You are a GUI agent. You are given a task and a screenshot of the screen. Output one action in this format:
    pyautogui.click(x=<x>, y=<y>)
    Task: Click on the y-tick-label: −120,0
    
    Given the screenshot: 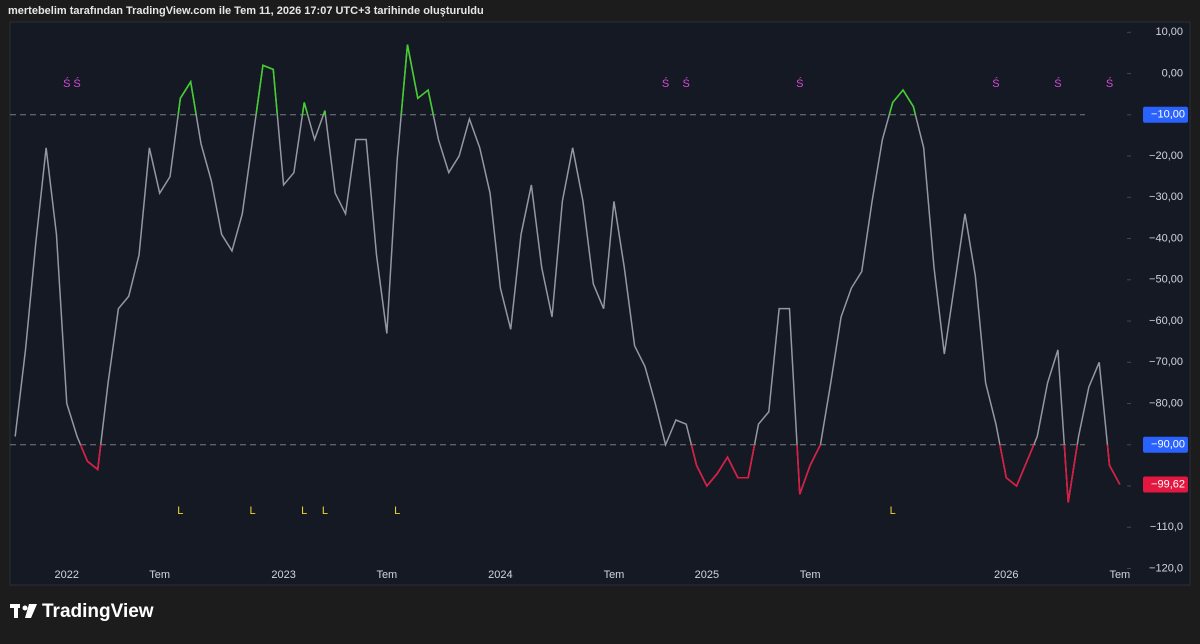 What is the action you would take?
    pyautogui.click(x=1166, y=568)
    